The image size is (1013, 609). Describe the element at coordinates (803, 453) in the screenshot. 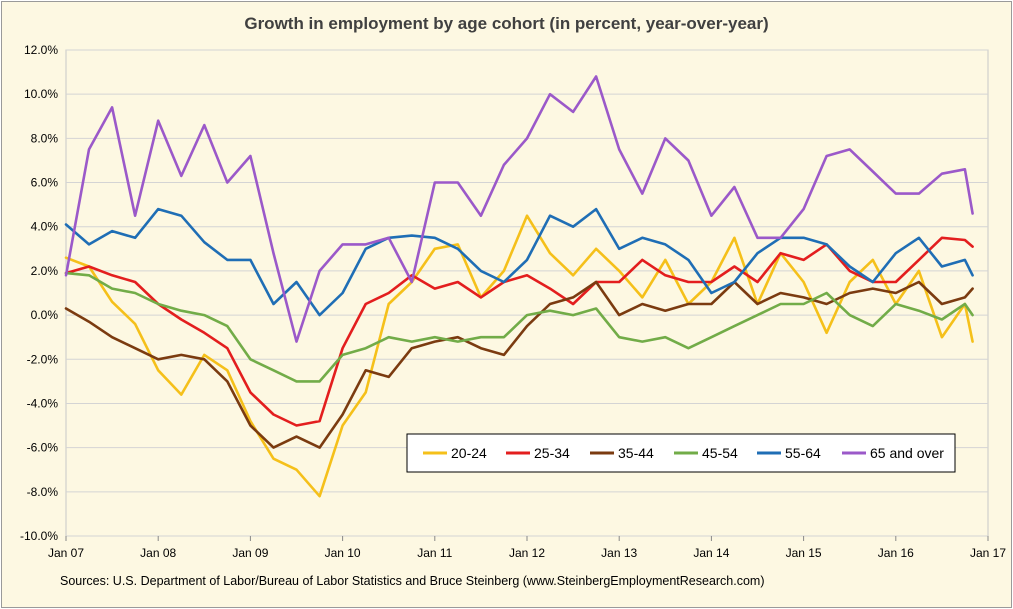

I see `legend-label: 55-64` at that location.